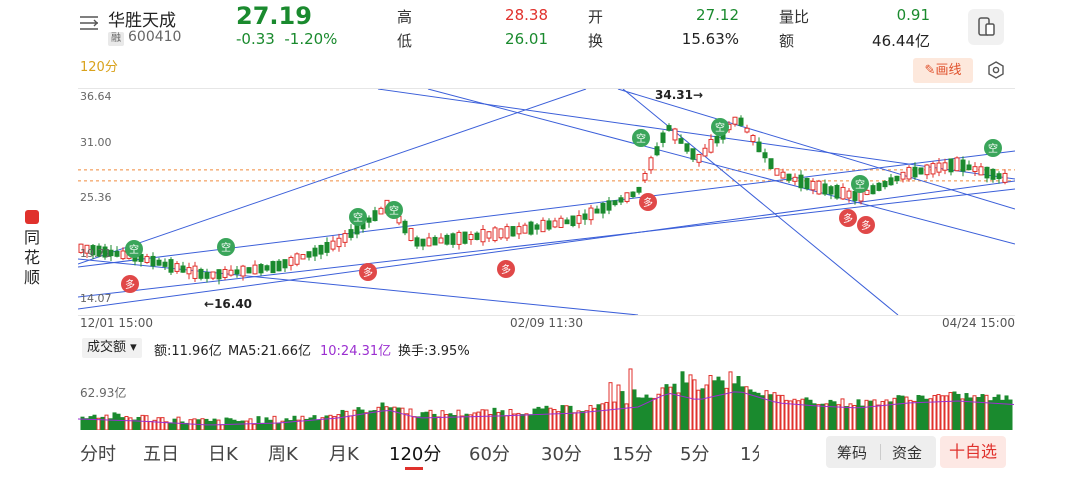  I want to click on buy-signal-circle, so click(648, 202).